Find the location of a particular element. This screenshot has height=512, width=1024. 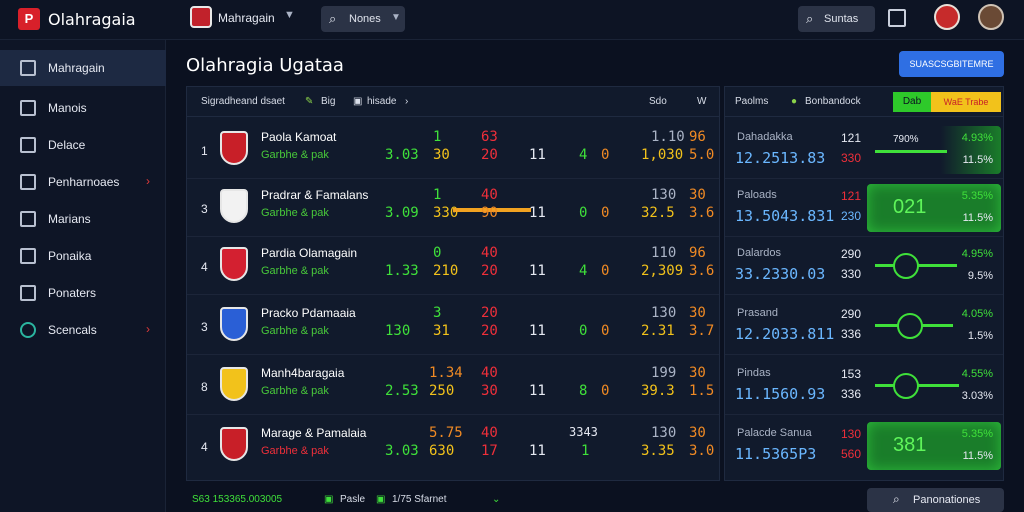

trend-gauge: 021 5.35% 11.5% is located at coordinates (934, 208).